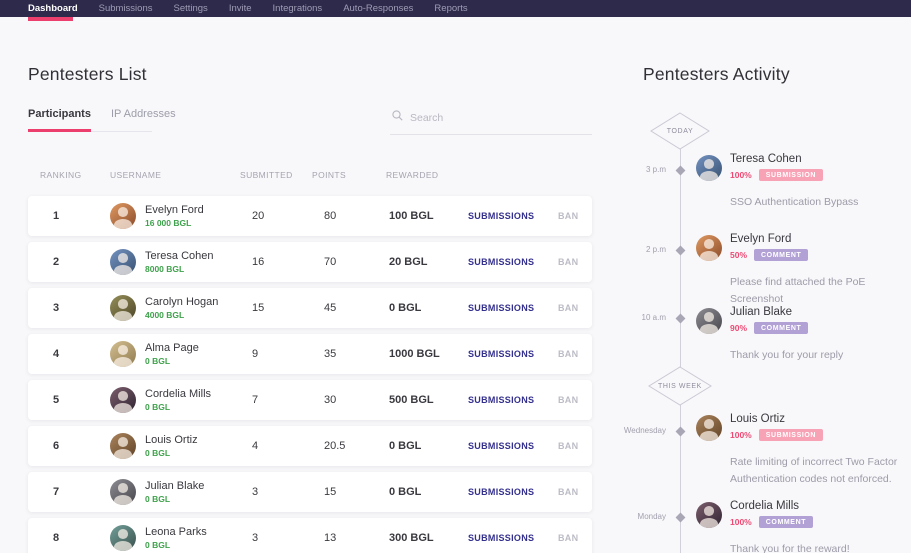  What do you see at coordinates (330, 538) in the screenshot?
I see `points-value: 13` at bounding box center [330, 538].